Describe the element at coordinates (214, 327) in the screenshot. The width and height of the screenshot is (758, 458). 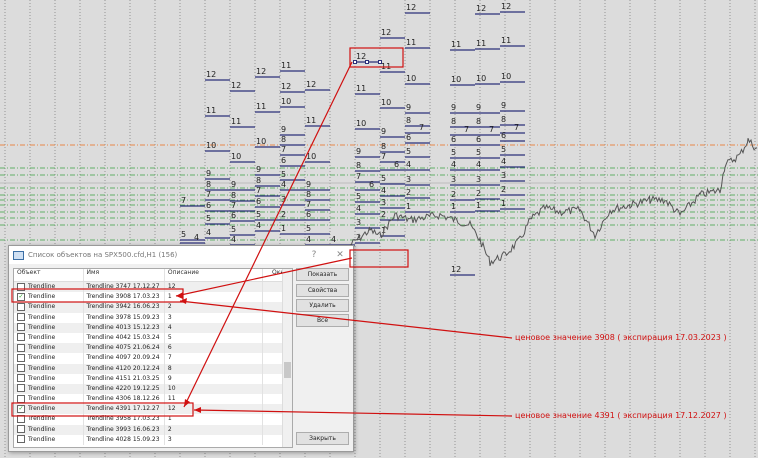
I see `description-cell: 4` at that location.